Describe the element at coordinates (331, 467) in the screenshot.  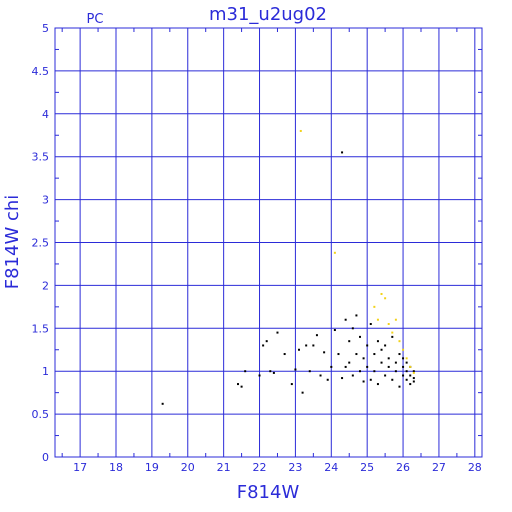
I see `x-tick-label: 24` at that location.